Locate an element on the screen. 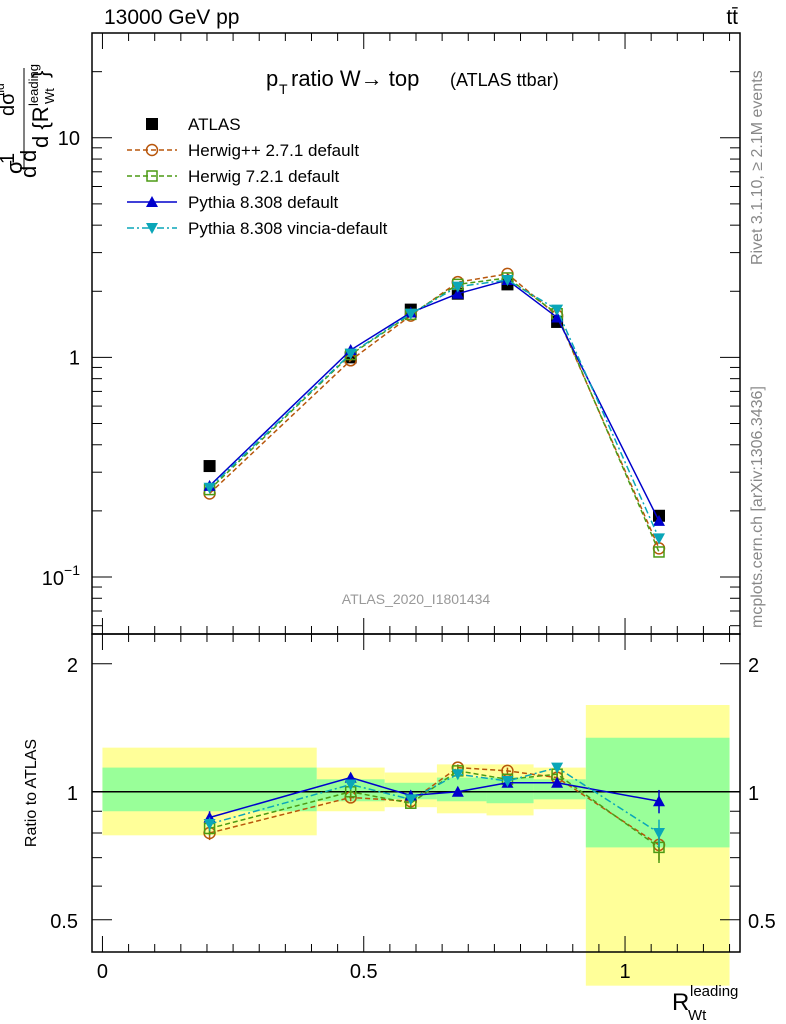  analysis-watermark: ATLAS_2020_I1801434 is located at coordinates (416, 599).